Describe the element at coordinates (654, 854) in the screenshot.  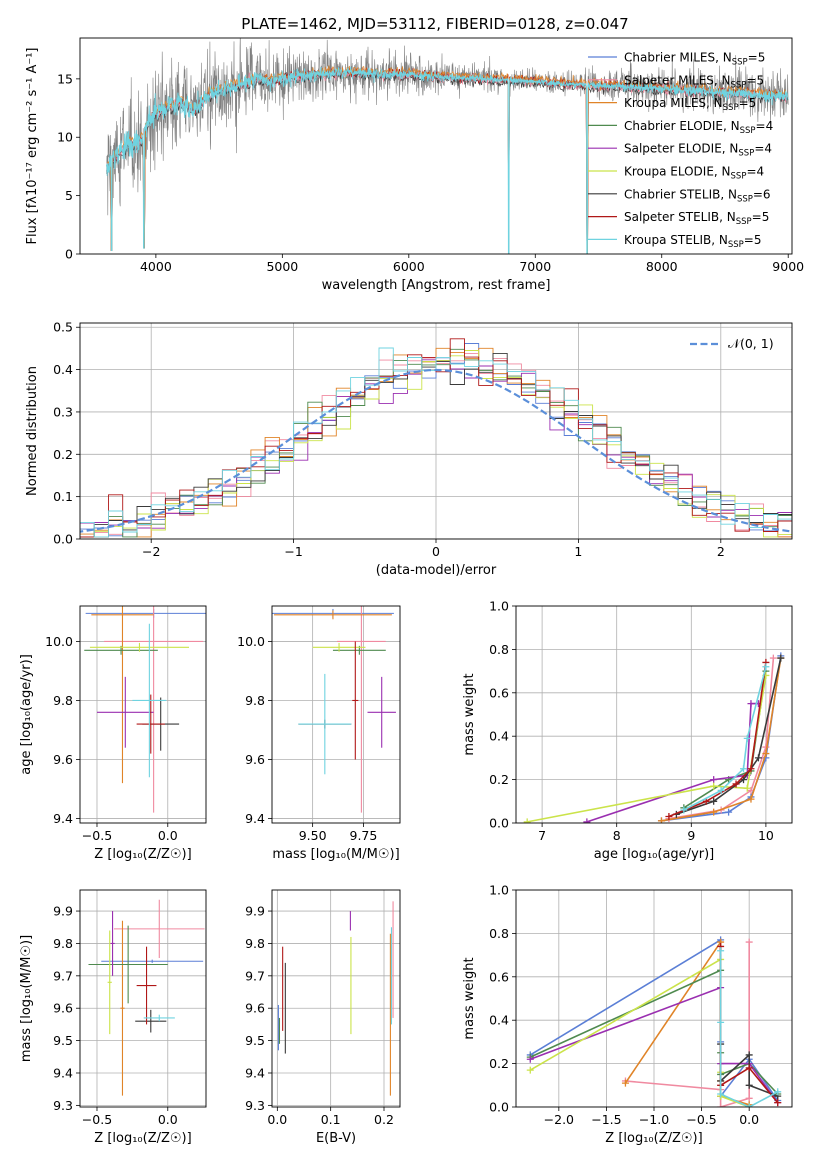
I see `mass-weight-vs-age-xlabel: age [log₁₀(age/yr)]` at that location.